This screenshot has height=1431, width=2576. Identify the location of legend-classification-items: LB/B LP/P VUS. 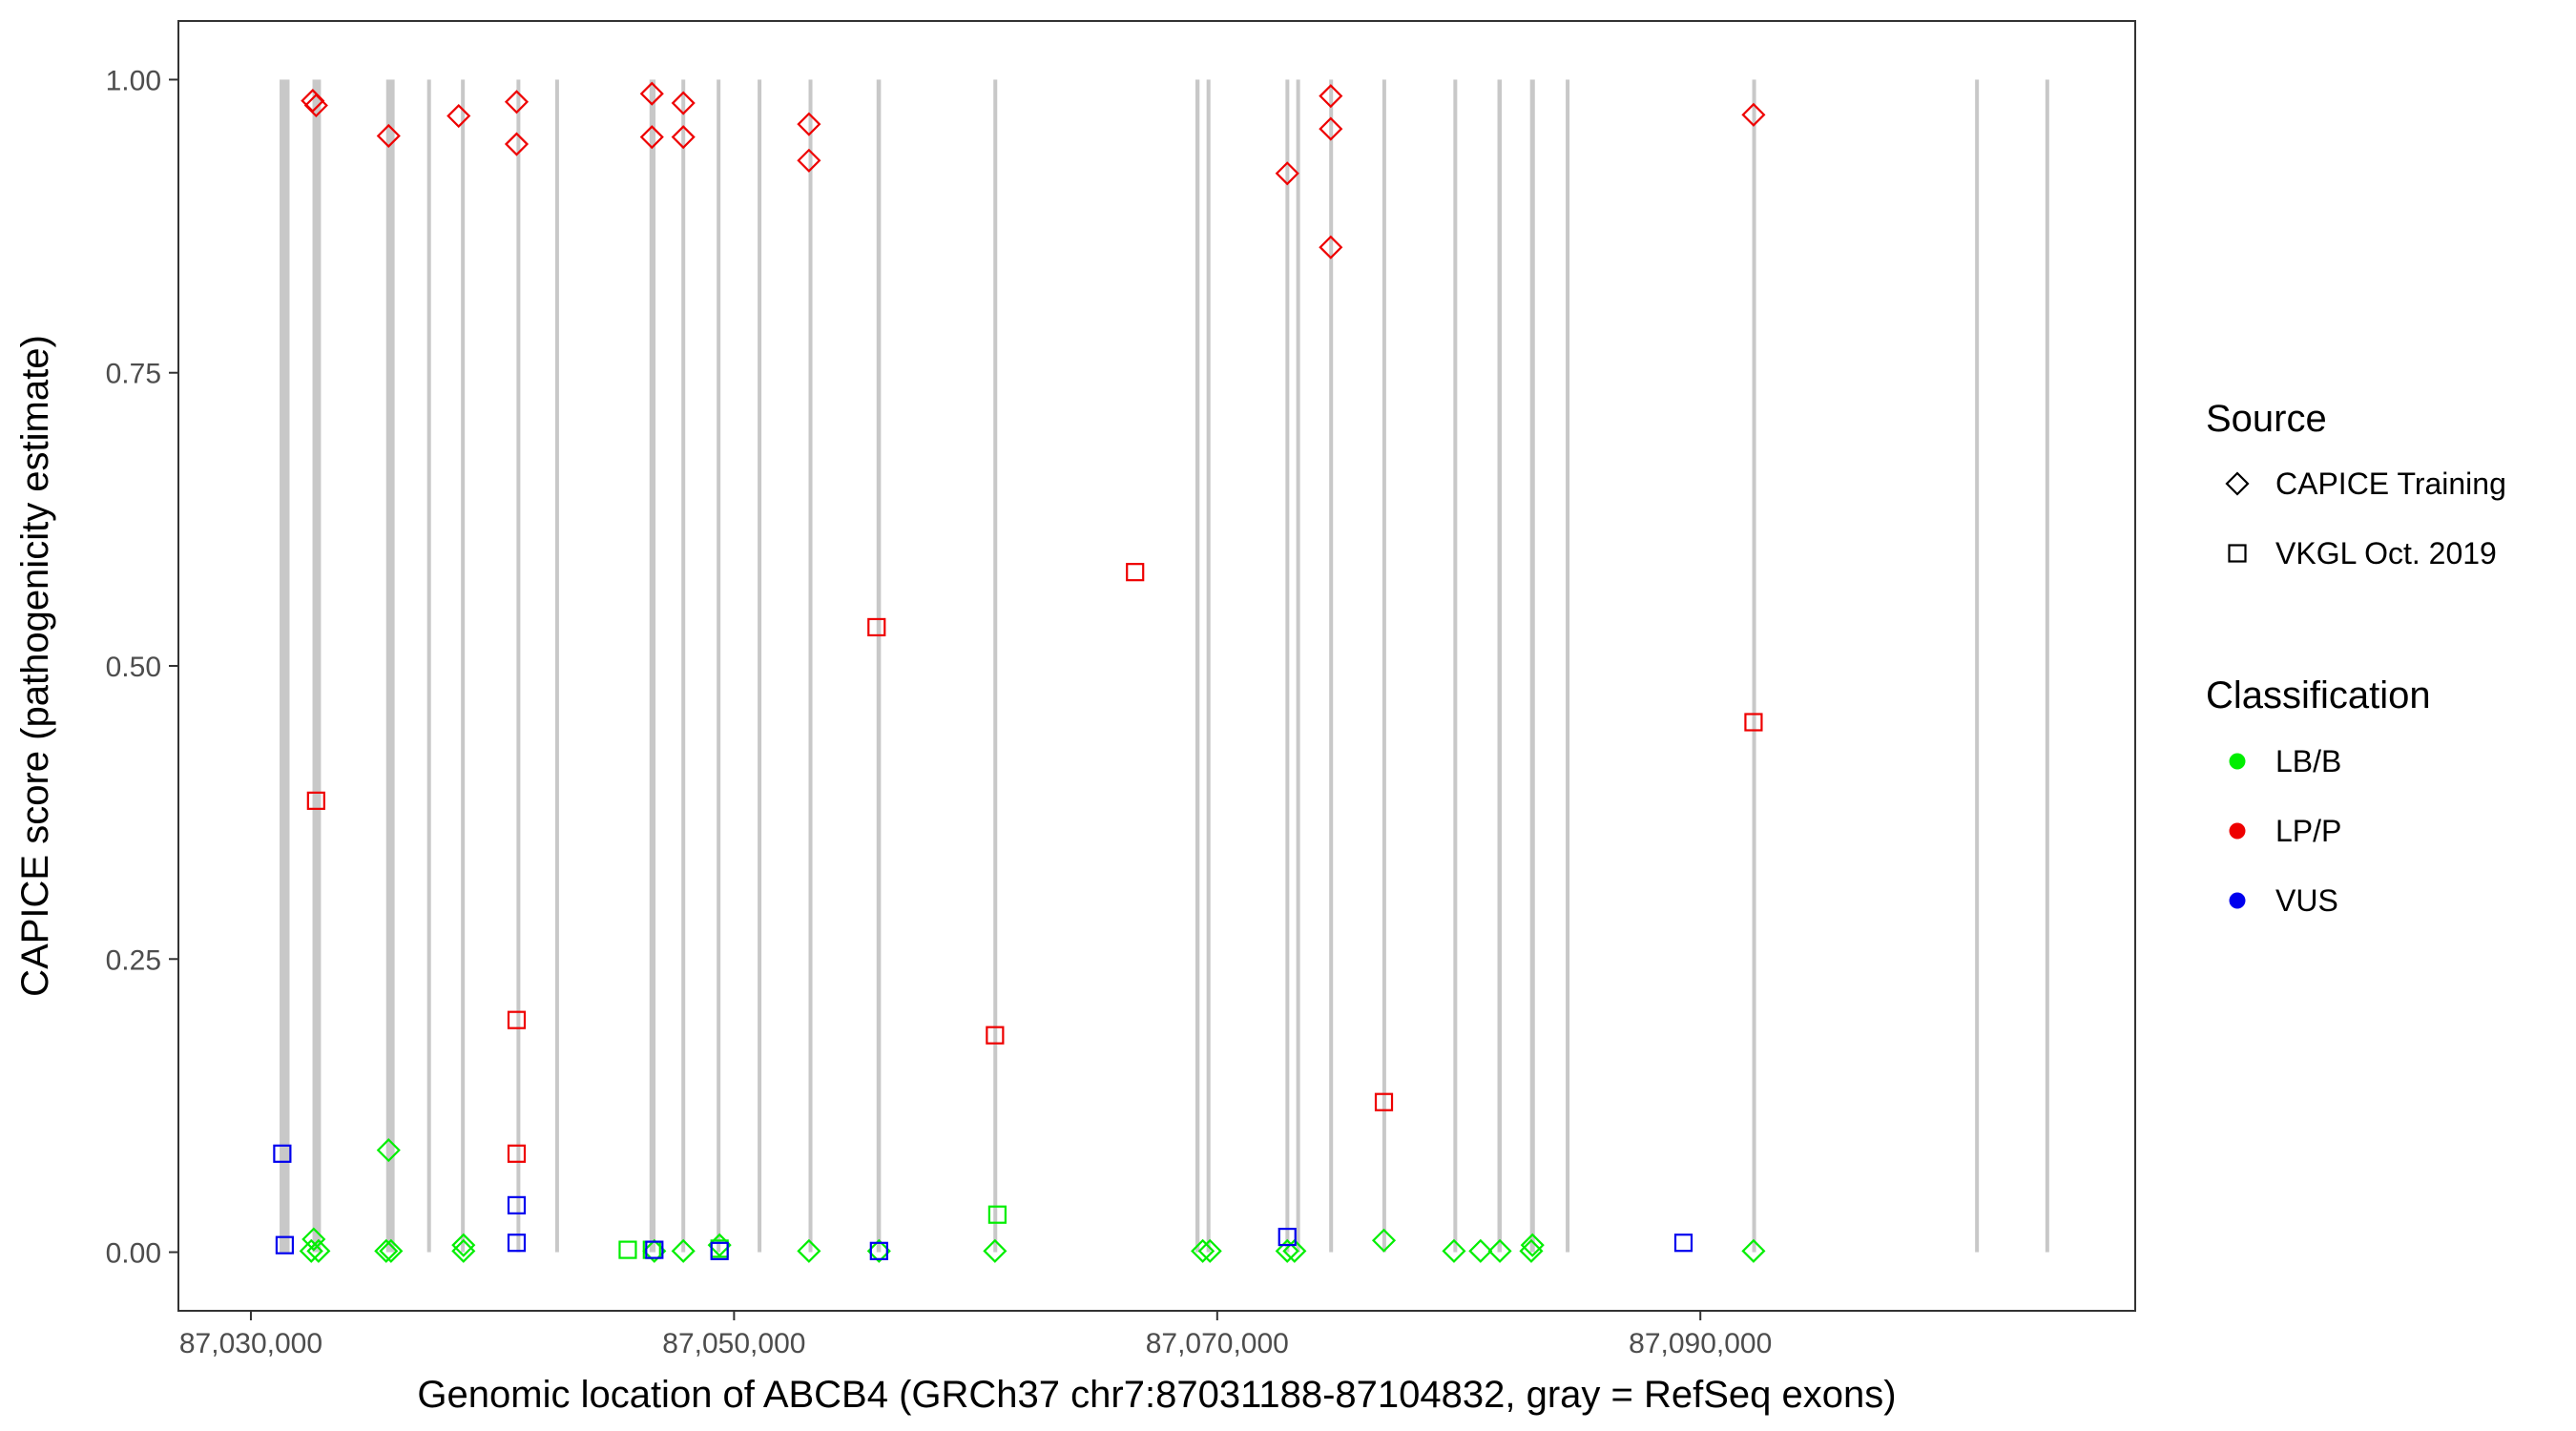
(2285, 831).